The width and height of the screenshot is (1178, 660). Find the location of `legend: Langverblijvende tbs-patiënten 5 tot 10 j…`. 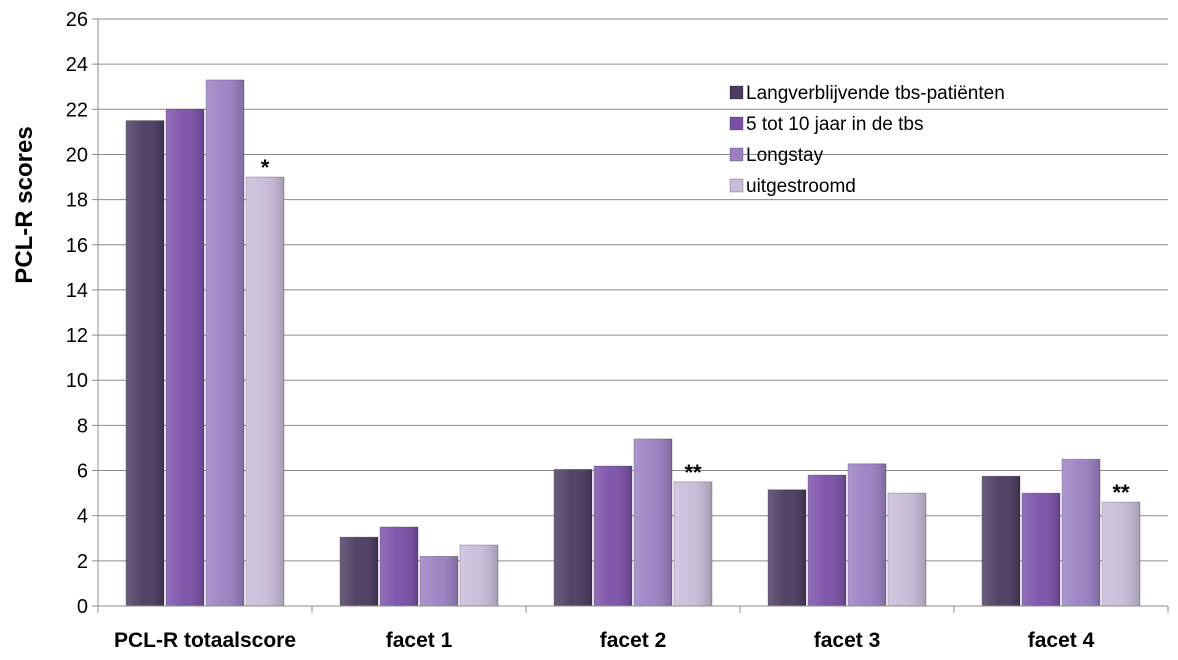

legend: Langverblijvende tbs-patiënten 5 tot 10 j… is located at coordinates (867, 140).